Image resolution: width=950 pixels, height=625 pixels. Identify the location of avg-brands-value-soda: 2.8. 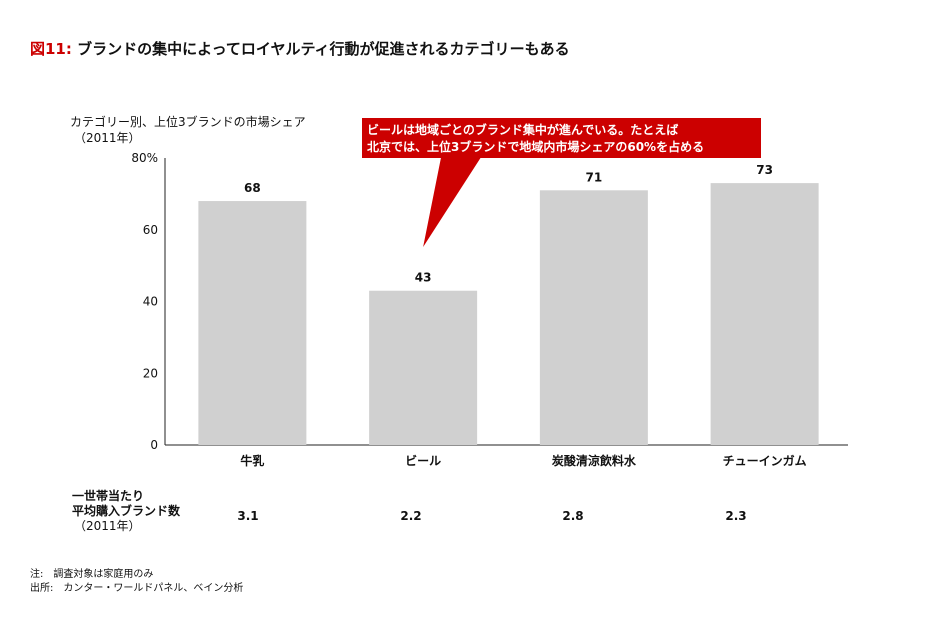
(573, 516).